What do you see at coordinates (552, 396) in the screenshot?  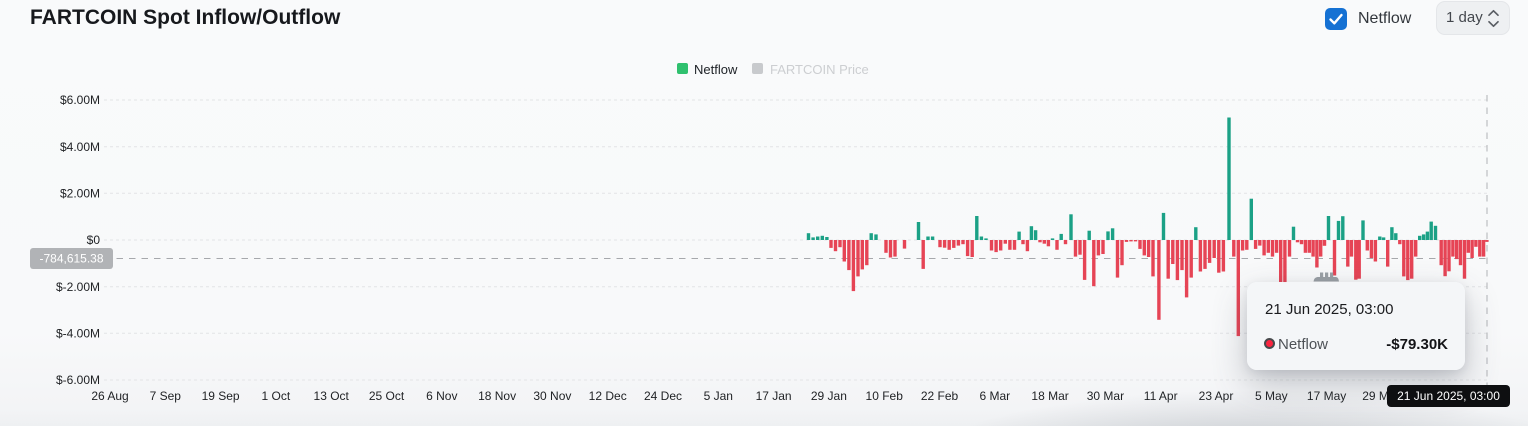 I see `svg-text: 30 Nov` at bounding box center [552, 396].